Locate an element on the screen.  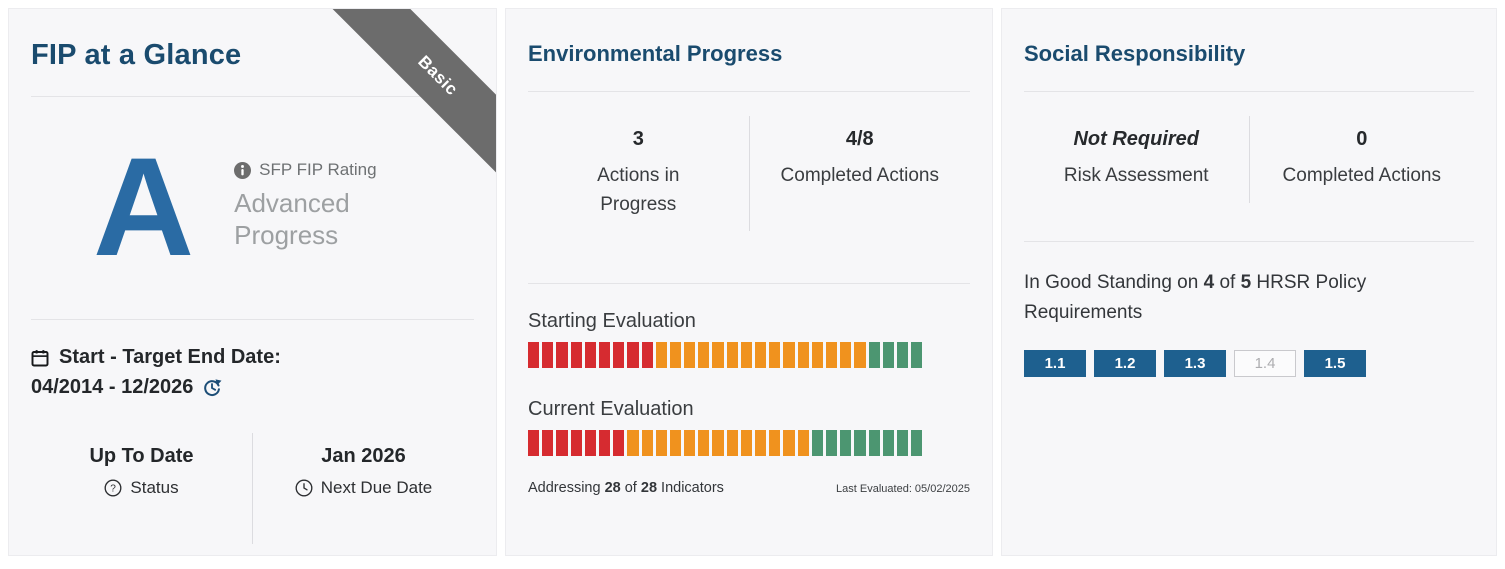
completed-actions-label: Completed Actions is located at coordinates (859, 175).